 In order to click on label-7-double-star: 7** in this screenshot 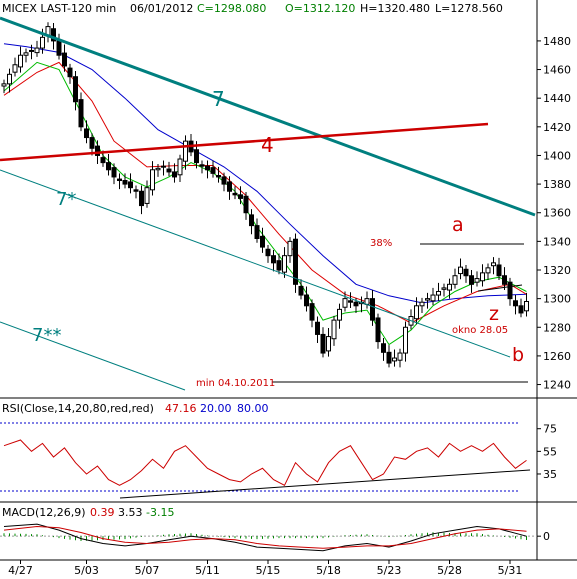, I will do `click(46, 335)`.